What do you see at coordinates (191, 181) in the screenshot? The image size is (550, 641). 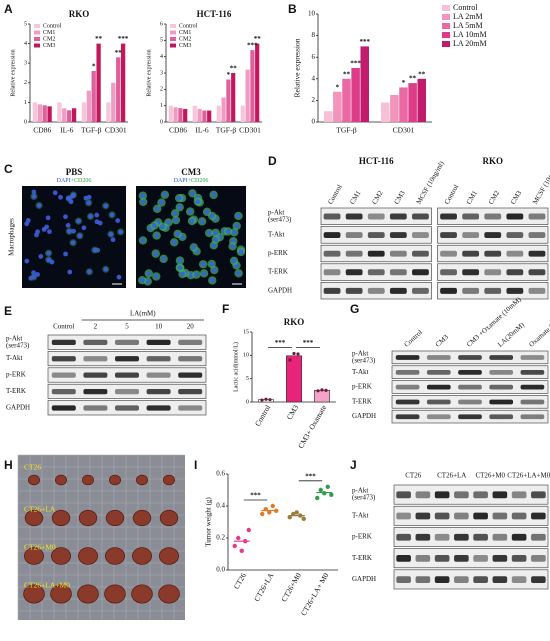 I see `stain-label: DAPI+CD206` at bounding box center [191, 181].